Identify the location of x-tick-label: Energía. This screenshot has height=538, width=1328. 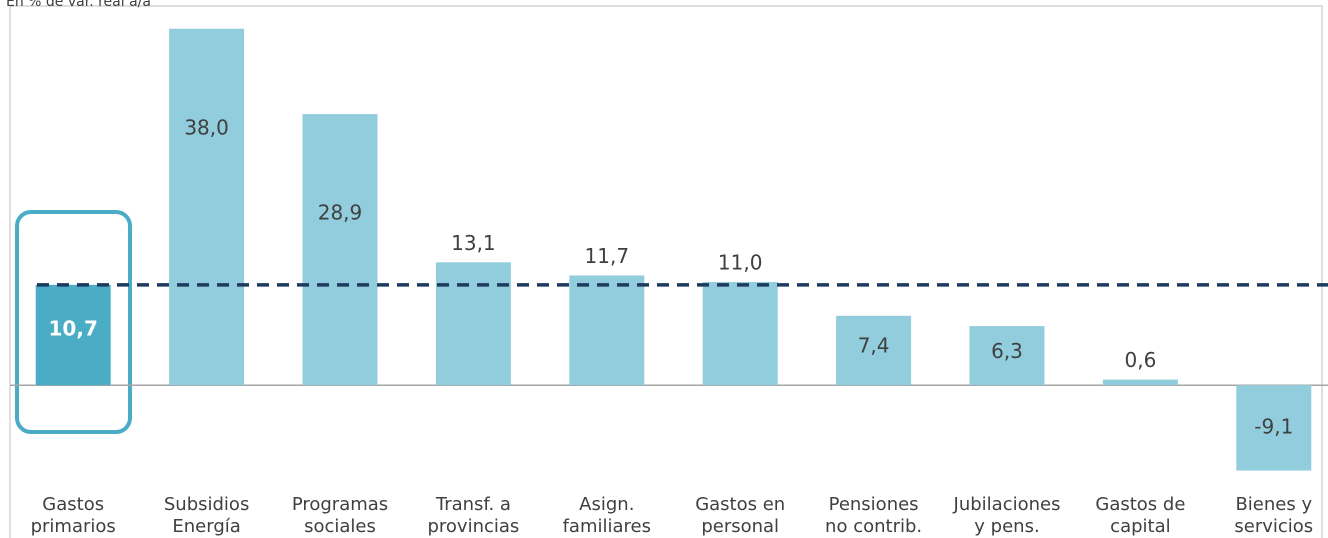
(206, 526).